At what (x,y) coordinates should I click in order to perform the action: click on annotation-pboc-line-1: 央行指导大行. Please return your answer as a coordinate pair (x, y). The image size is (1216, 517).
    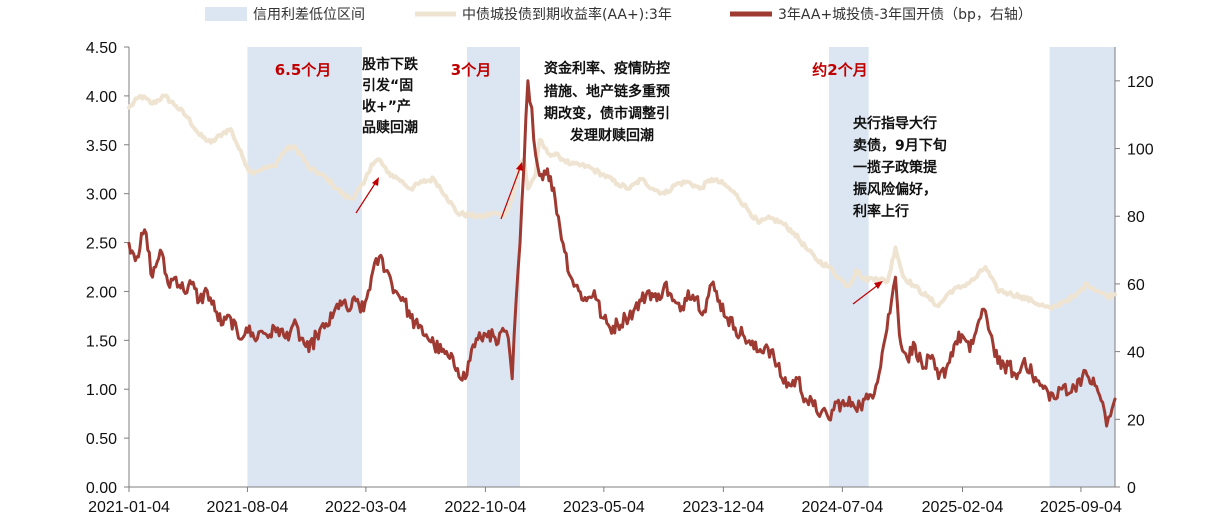
    Looking at the image, I should click on (895, 123).